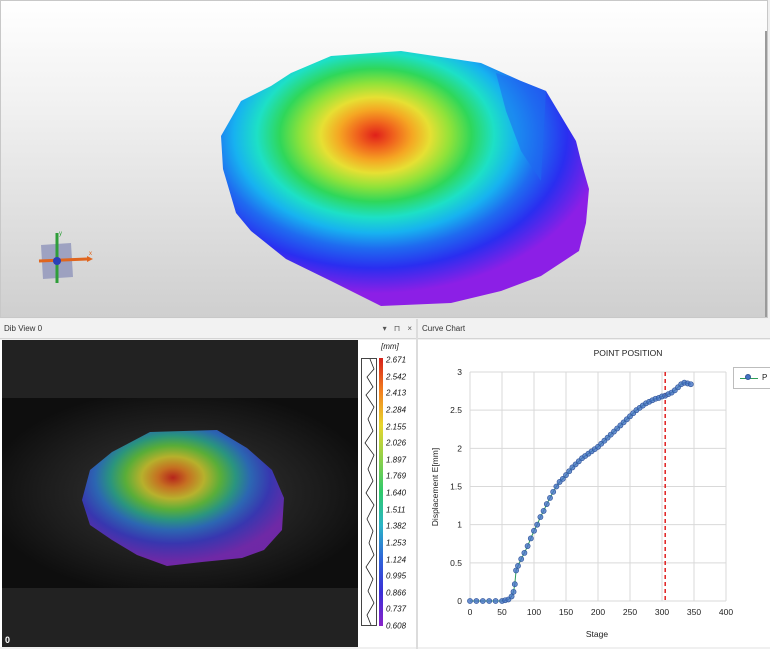 This screenshot has height=649, width=770. Describe the element at coordinates (60, 234) in the screenshot. I see `gizmo-y-label: y` at that location.